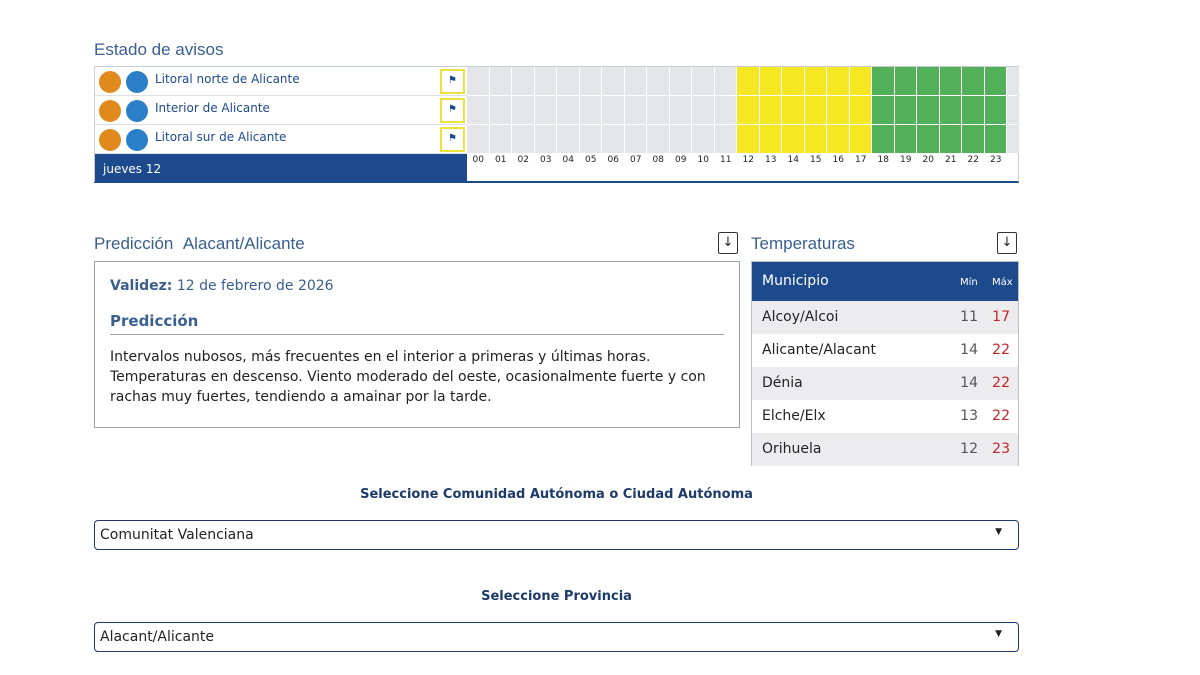  What do you see at coordinates (556, 535) in the screenshot?
I see `dropdown: Comunitat Valenciana ▼` at bounding box center [556, 535].